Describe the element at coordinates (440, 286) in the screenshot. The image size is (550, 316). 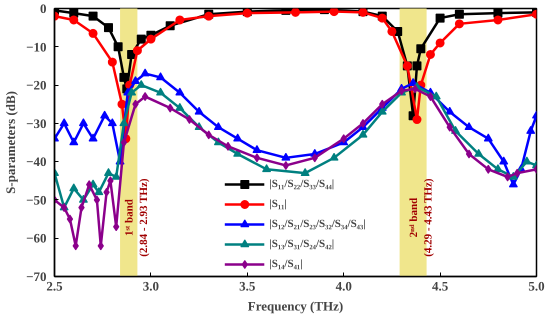
I see `x-tick-label: 4.5` at that location.